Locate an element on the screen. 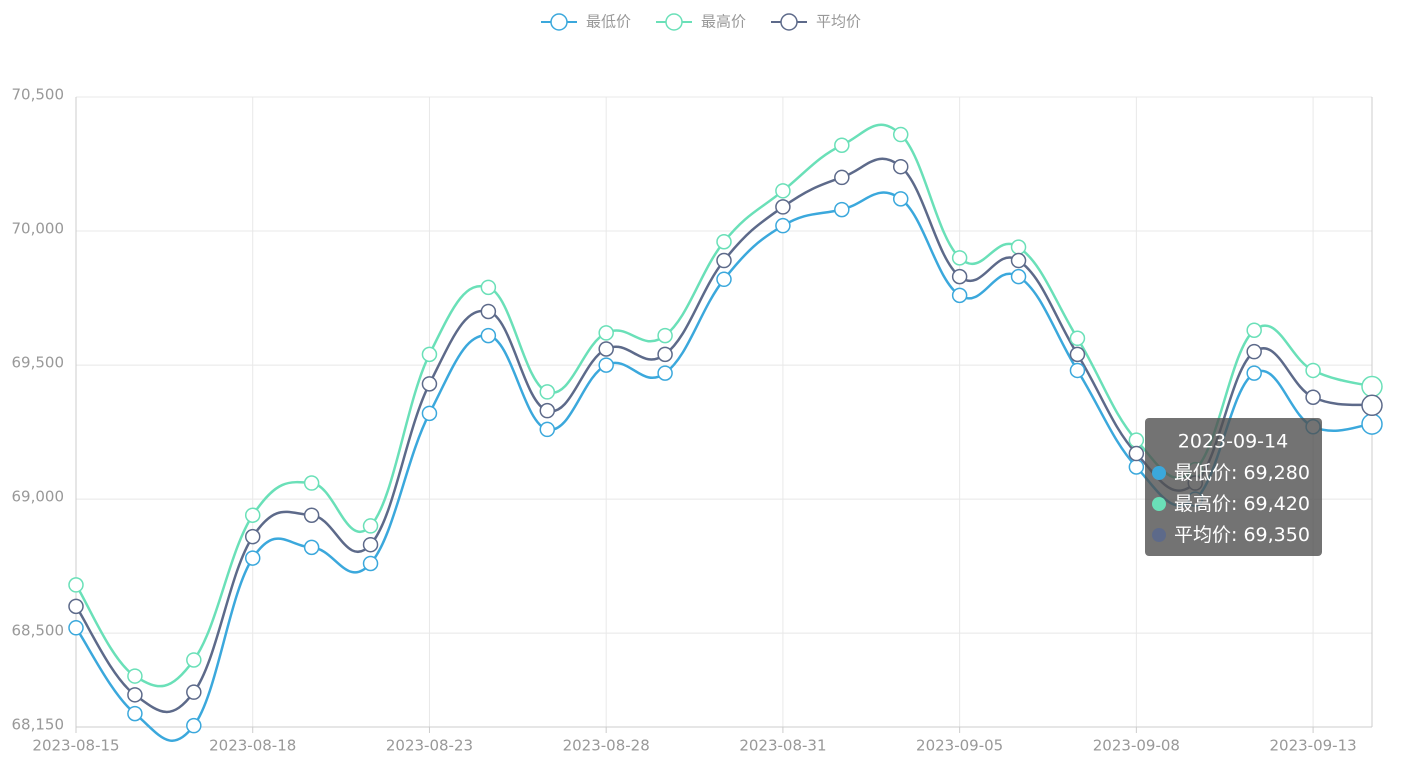  x-tick-label: 2023-08-15 is located at coordinates (75, 746).